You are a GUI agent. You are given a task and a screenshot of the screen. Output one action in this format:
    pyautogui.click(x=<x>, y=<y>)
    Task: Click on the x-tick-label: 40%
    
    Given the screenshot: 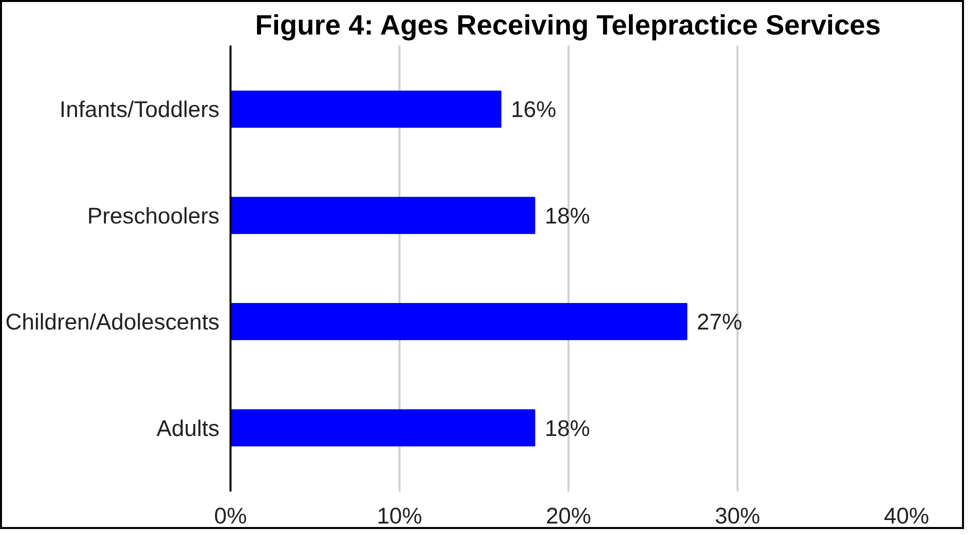 What is the action you would take?
    pyautogui.click(x=907, y=515)
    